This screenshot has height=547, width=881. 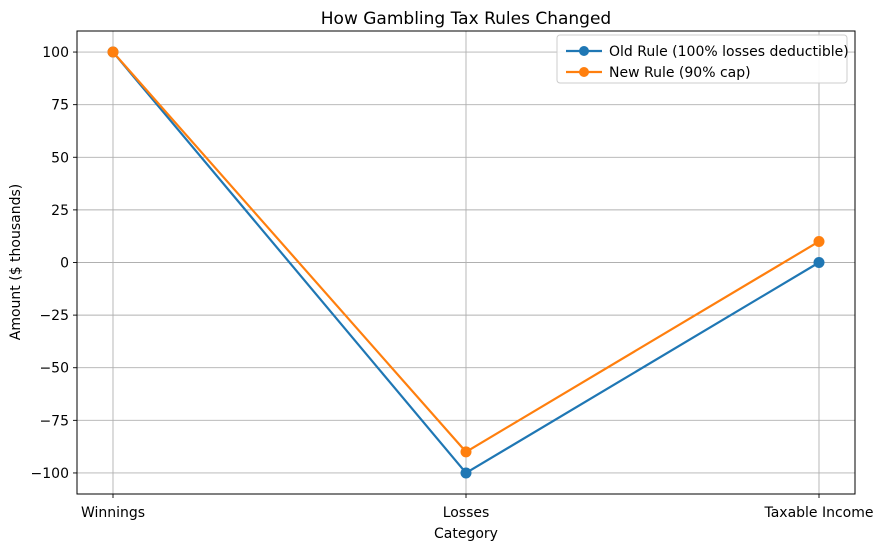 I want to click on y-tick-label: −25, so click(x=54, y=316).